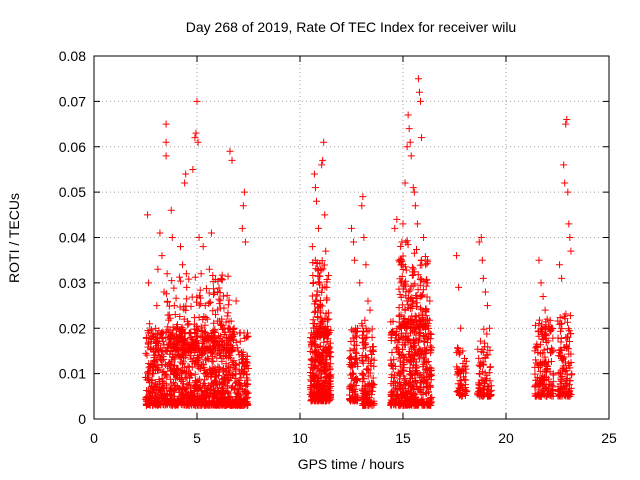  I want to click on y-tick-label: 0.02, so click(72, 328).